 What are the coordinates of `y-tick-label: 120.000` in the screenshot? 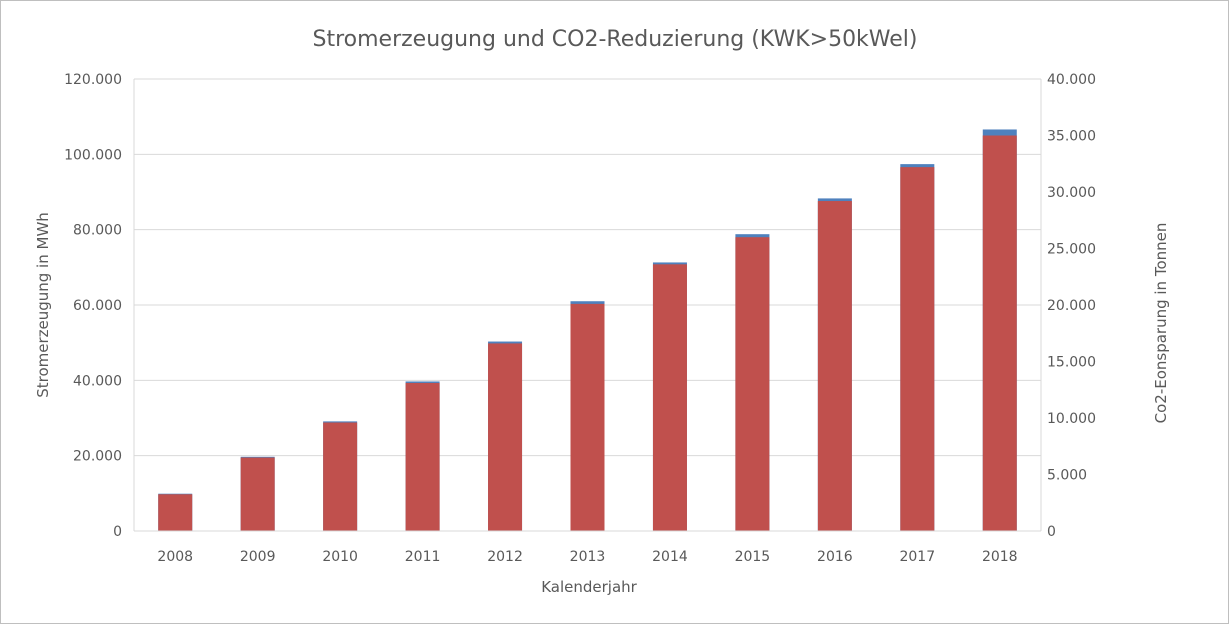 It's located at (93, 80).